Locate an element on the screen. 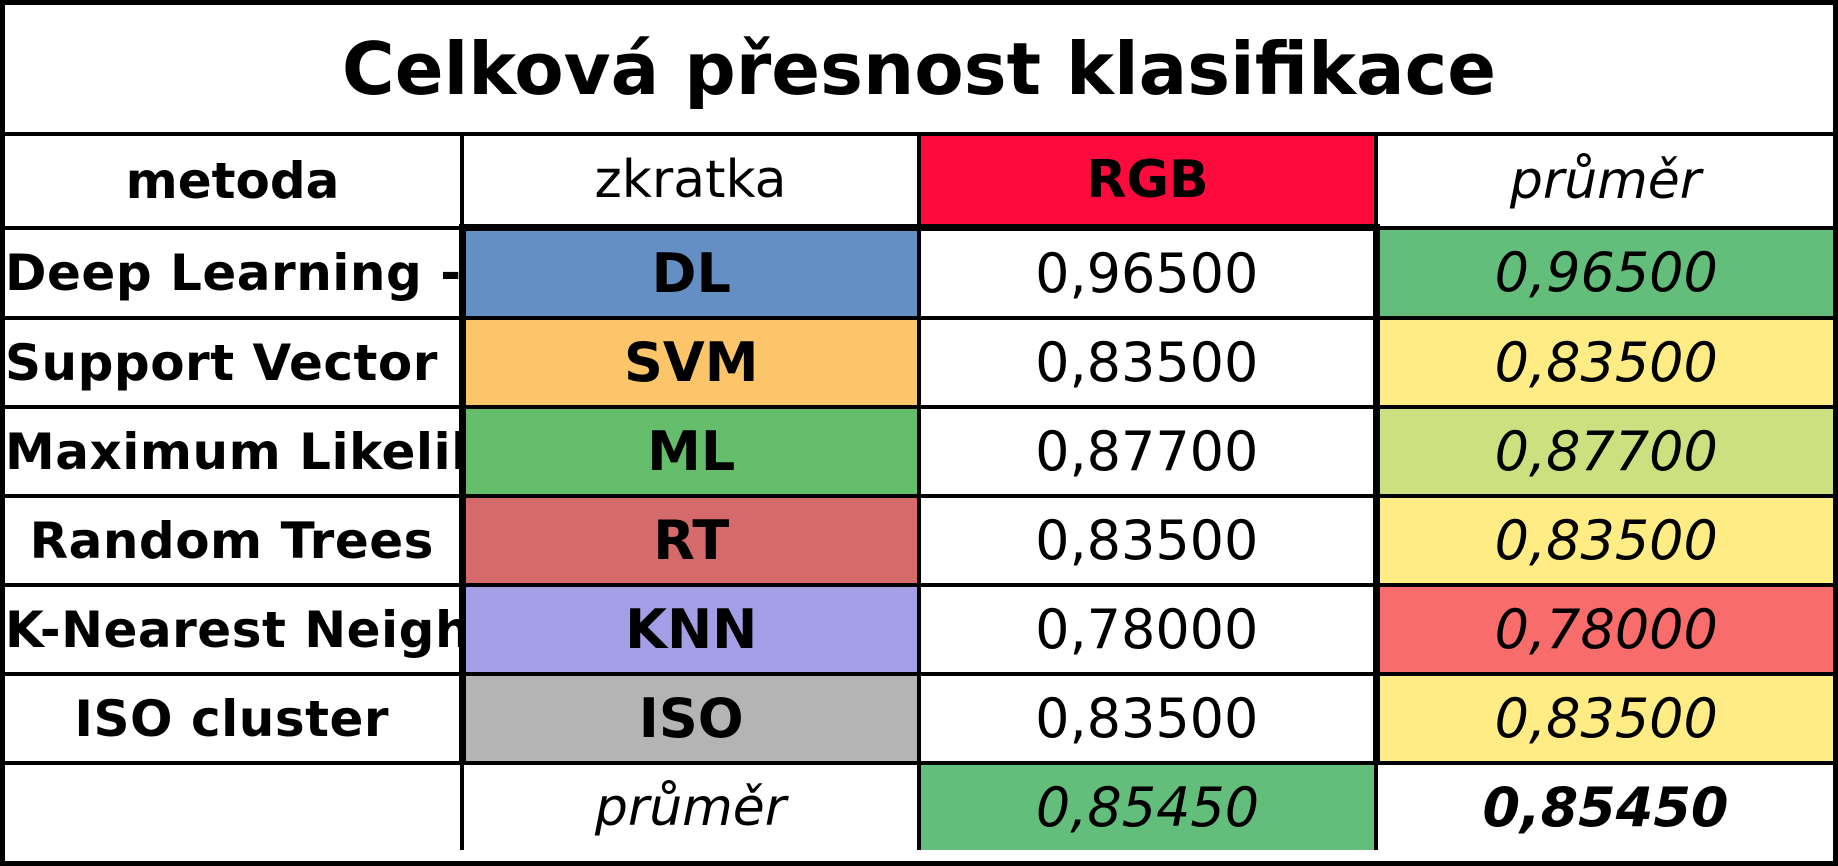 This screenshot has width=1838, height=866. avg-value-cell: 0,87700 is located at coordinates (1603, 451).